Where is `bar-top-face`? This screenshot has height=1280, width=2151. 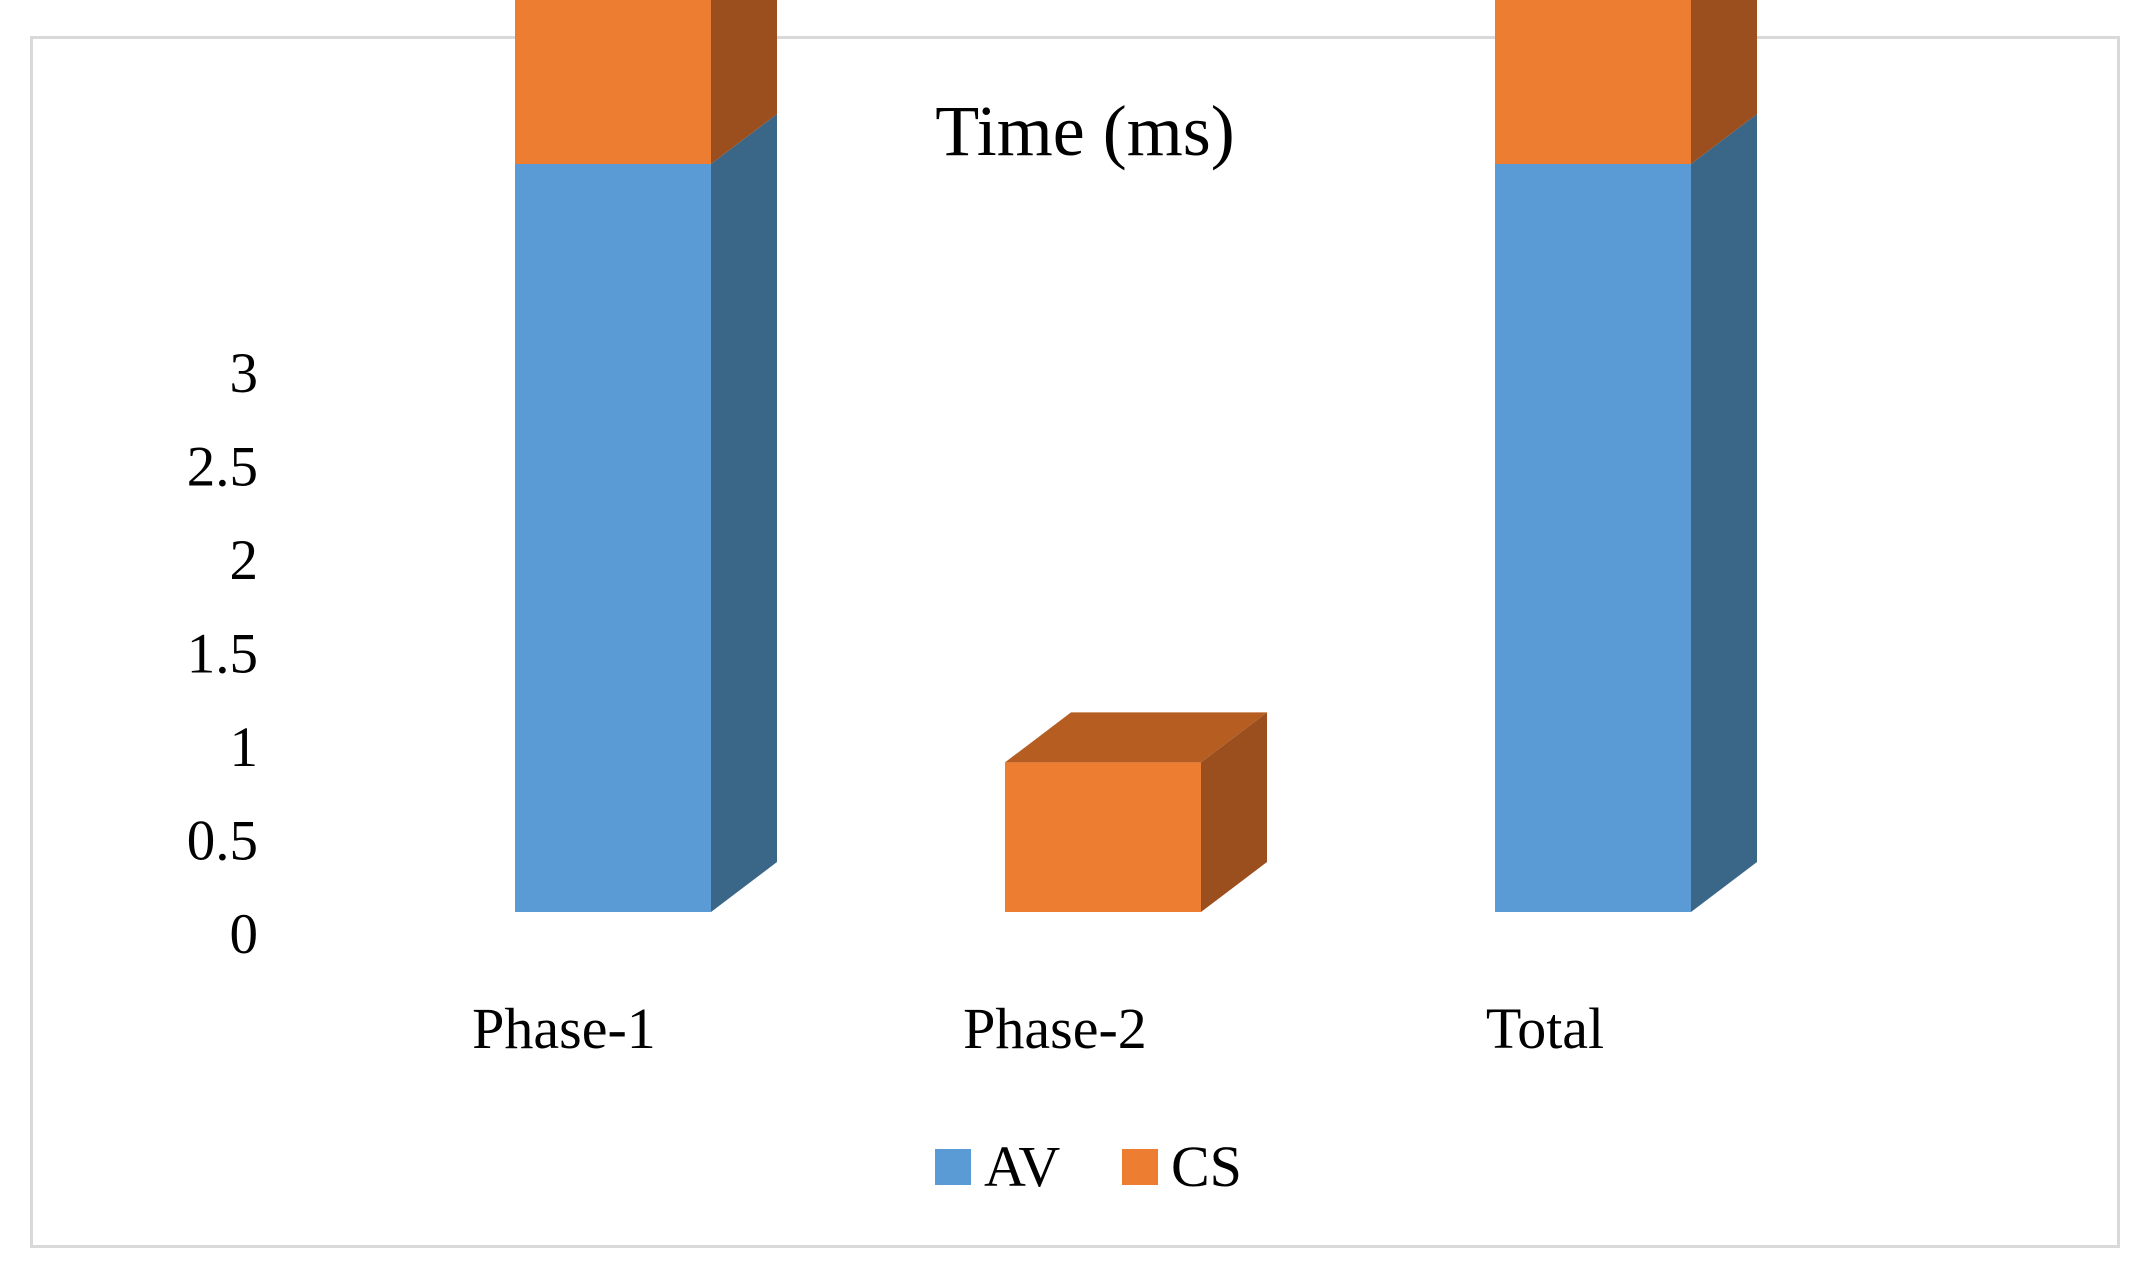 bar-top-face is located at coordinates (1136, 737).